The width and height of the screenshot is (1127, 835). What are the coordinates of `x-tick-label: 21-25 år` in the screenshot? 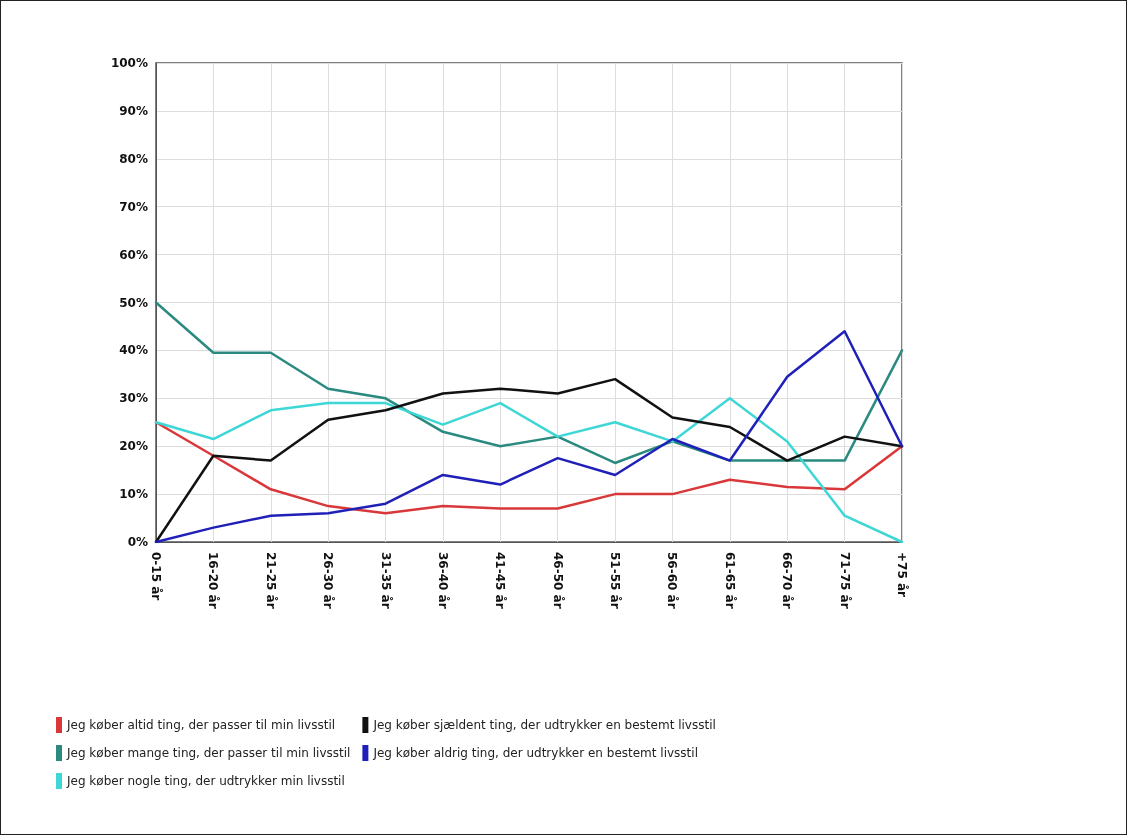 It's located at (270, 580).